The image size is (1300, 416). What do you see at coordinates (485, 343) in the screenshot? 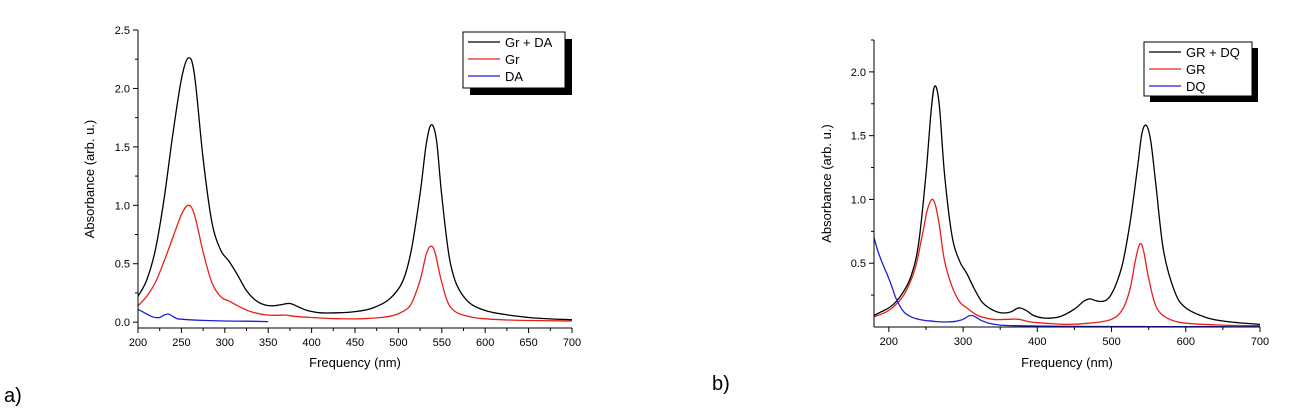
I see `chart-a-x-tick-label: 600` at bounding box center [485, 343].